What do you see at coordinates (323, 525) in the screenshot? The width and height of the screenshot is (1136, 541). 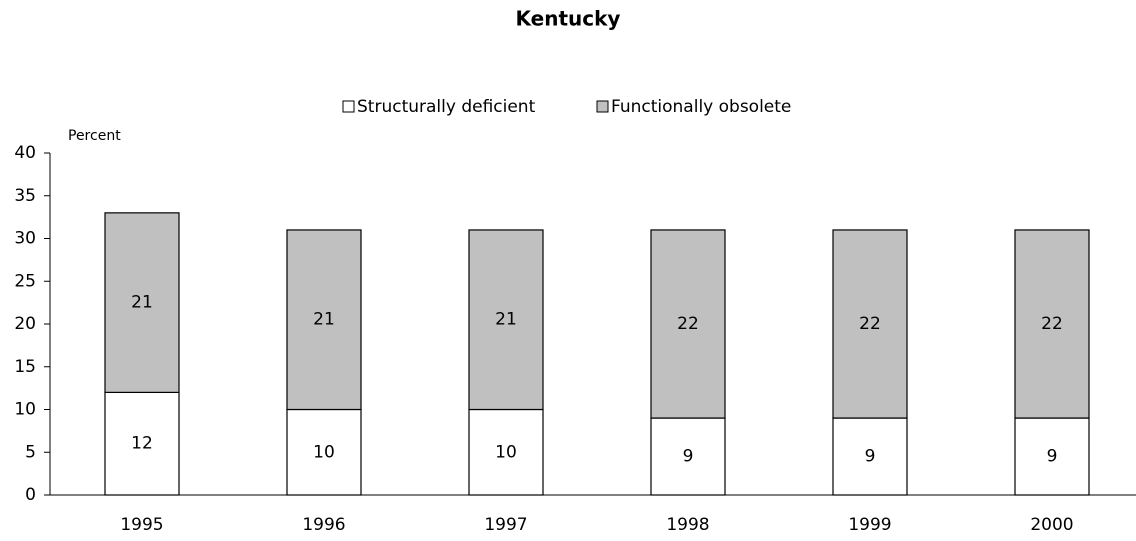 I see `x-tick-label: 1996` at bounding box center [323, 525].